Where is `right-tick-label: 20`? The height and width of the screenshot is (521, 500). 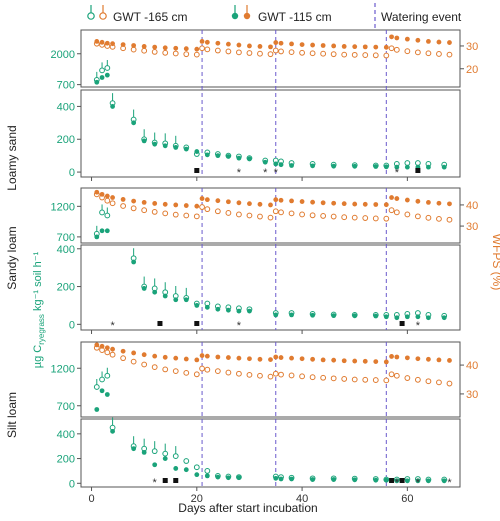 right-tick-label: 20 is located at coordinates (472, 70).